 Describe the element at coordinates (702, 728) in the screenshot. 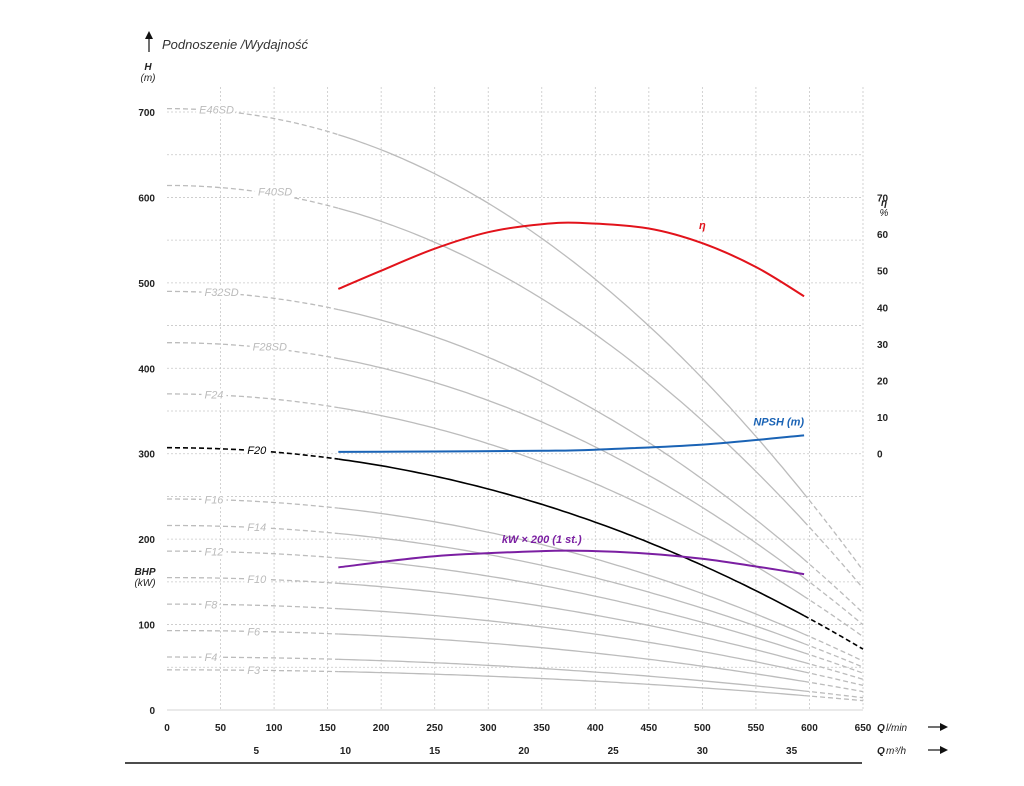

I see `x-tick-label: 500` at that location.